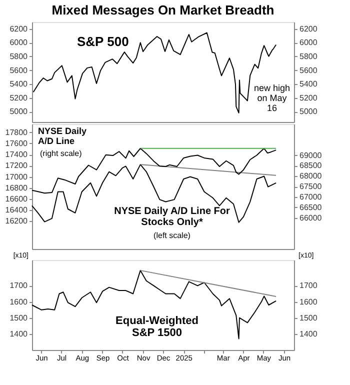 The height and width of the screenshot is (385, 350). What do you see at coordinates (16, 210) in the screenshot?
I see `y-tick-label: 16400` at bounding box center [16, 210].